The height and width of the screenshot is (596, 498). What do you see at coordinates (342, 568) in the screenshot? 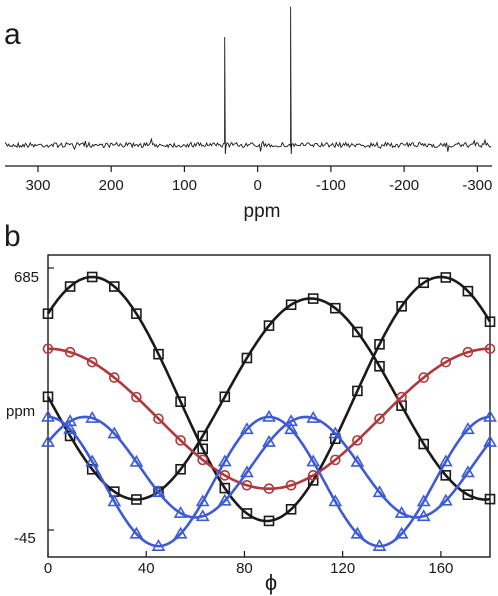
I see `panel-b-x-tick-label: 120` at bounding box center [342, 568].